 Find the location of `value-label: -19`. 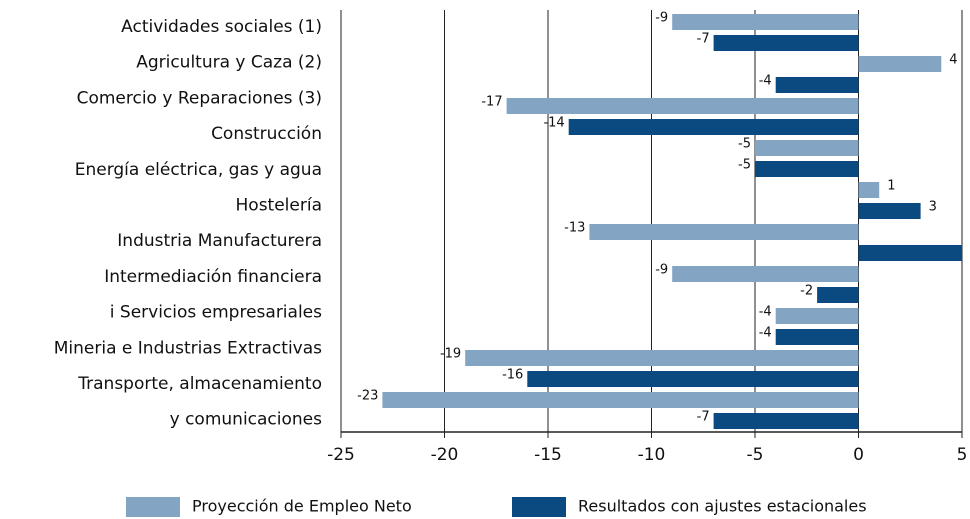

value-label: -19 is located at coordinates (450, 354).